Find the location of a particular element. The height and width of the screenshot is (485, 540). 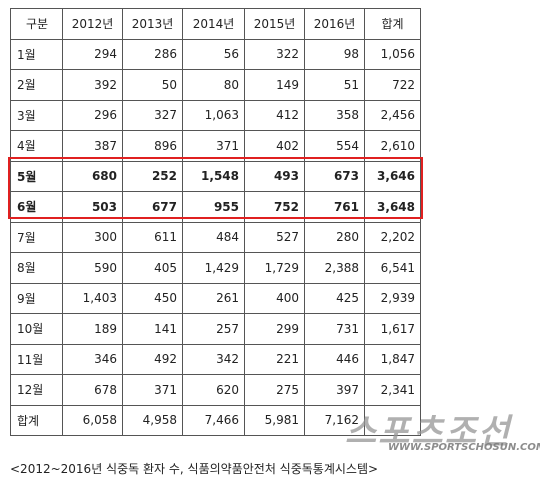

table-cell: 1,617 is located at coordinates (392, 329).